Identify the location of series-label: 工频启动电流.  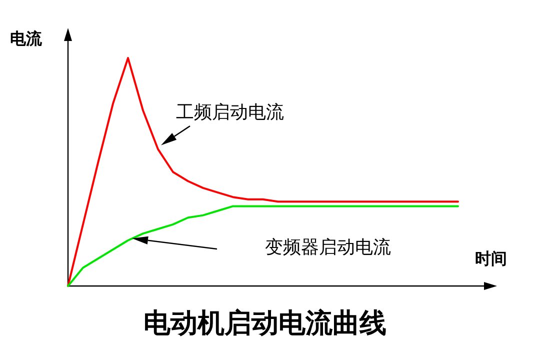
(230, 112).